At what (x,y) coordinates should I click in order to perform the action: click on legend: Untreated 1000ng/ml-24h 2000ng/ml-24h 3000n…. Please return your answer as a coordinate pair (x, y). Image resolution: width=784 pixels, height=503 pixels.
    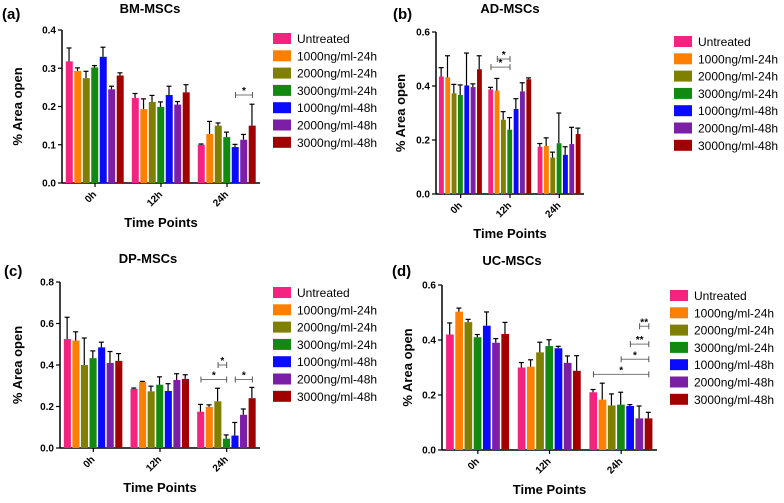
    Looking at the image, I should click on (325, 91).